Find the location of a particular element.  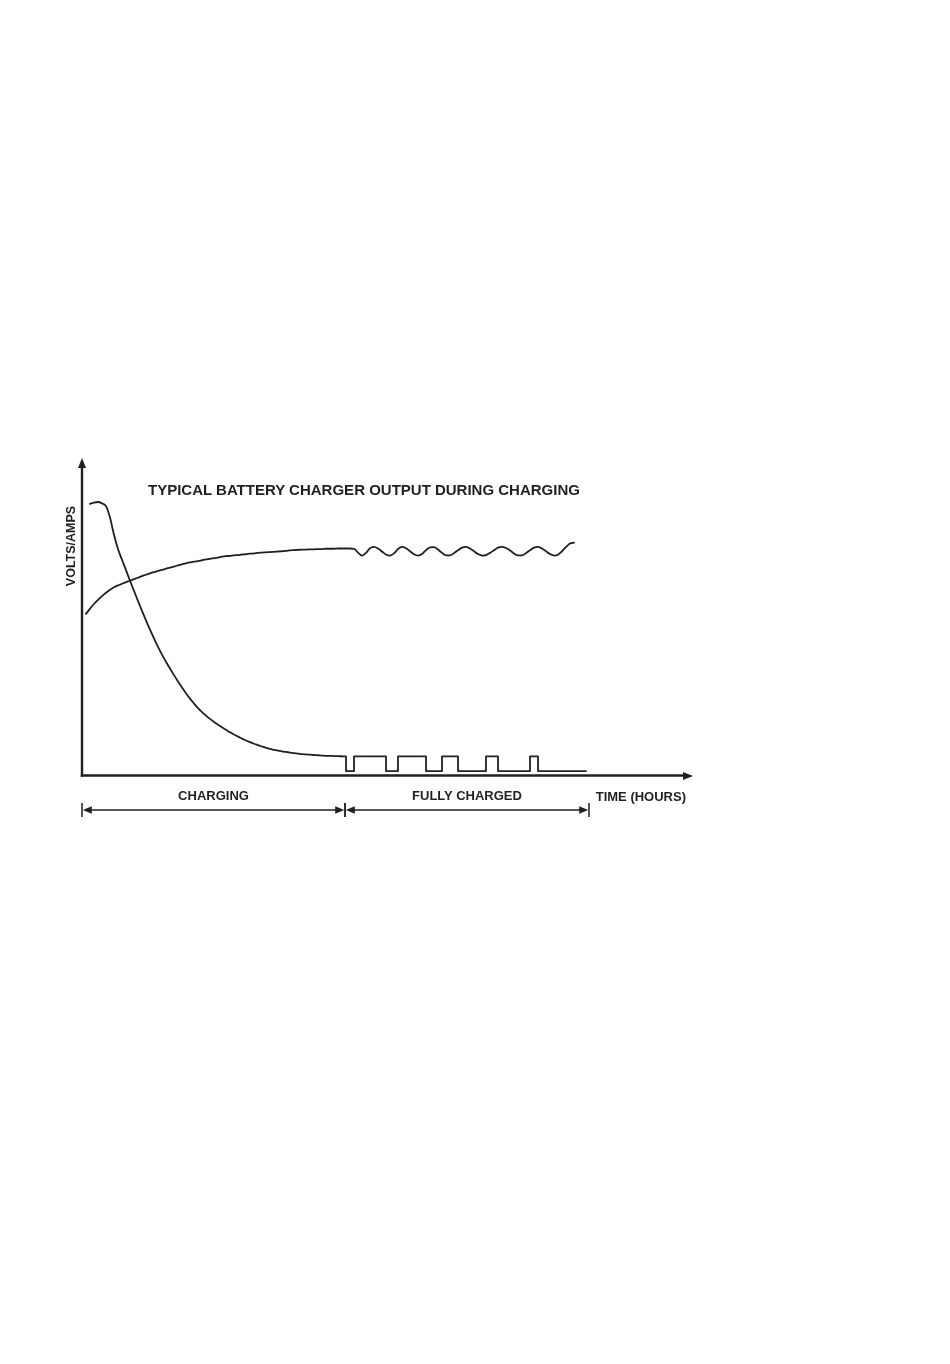

text: CHARGING is located at coordinates (213, 795).